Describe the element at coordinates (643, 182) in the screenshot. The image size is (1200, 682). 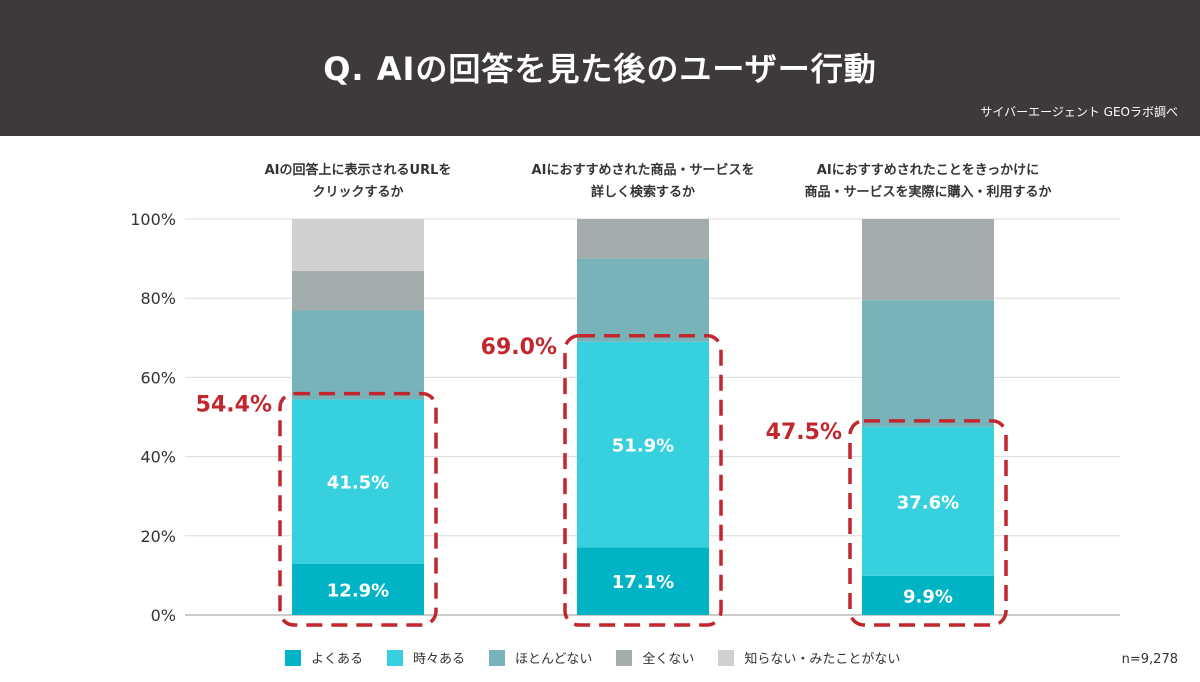
I see `category-title-2: AIにおすすめされた商品・サービスを 詳しく検索するか` at that location.